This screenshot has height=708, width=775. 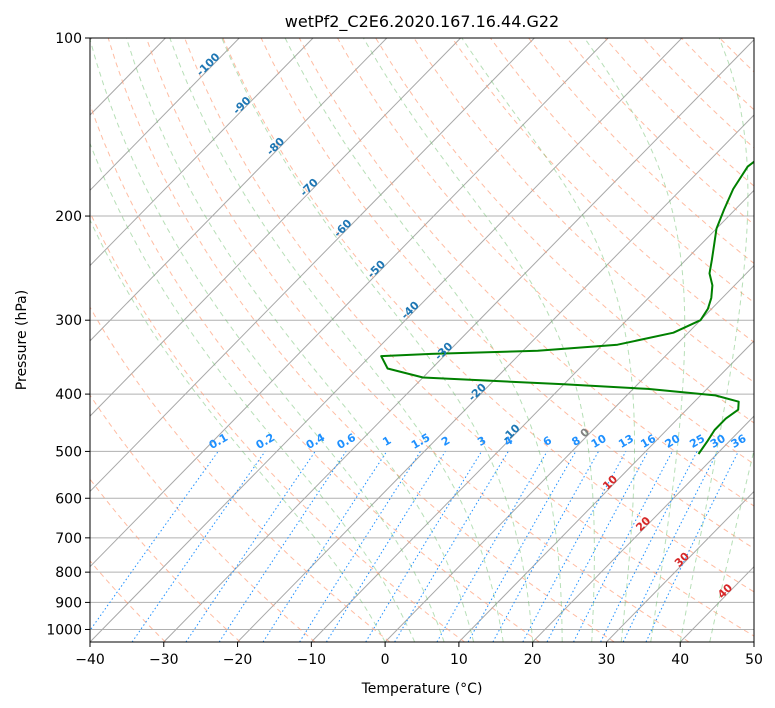 What do you see at coordinates (533, 660) in the screenshot?
I see `x-tick-label: 20` at bounding box center [533, 660].